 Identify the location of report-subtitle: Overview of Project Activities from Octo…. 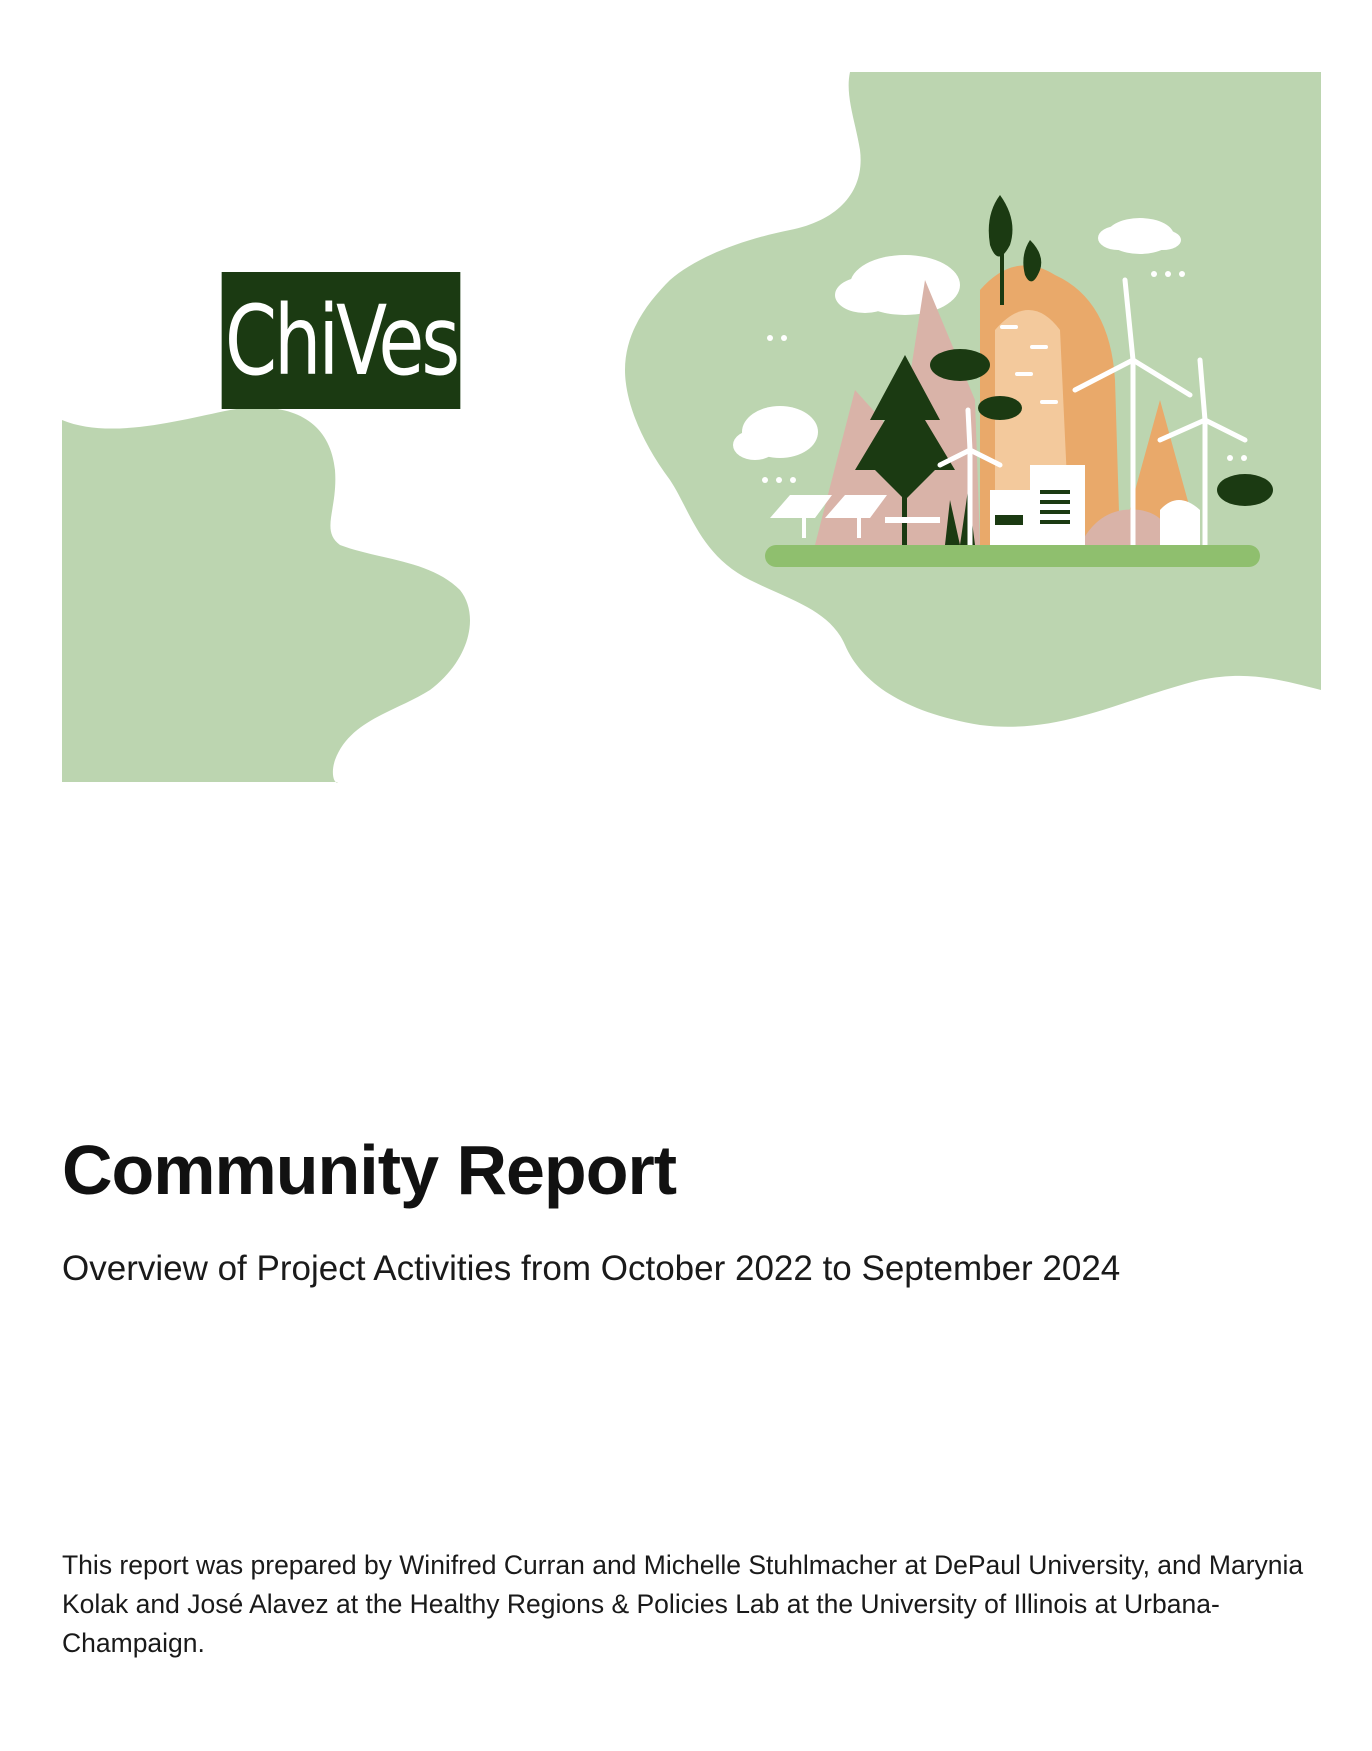
(591, 1268).